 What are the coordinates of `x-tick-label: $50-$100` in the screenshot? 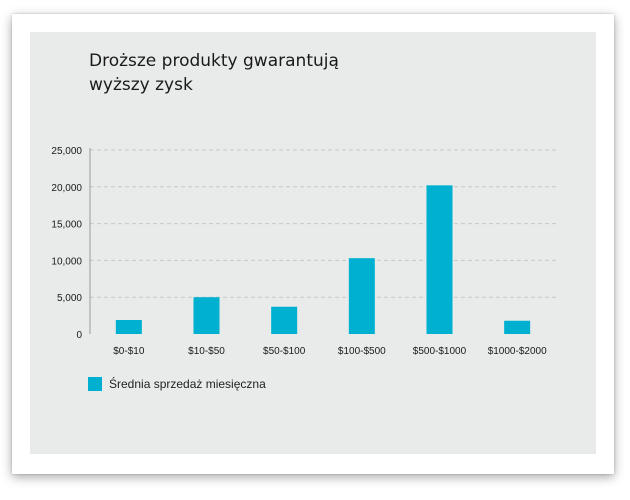 It's located at (284, 351).